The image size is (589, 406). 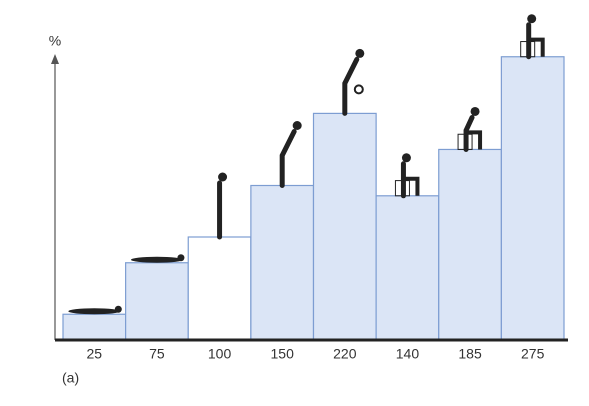 I want to click on panel-label: (a), so click(x=70, y=378).